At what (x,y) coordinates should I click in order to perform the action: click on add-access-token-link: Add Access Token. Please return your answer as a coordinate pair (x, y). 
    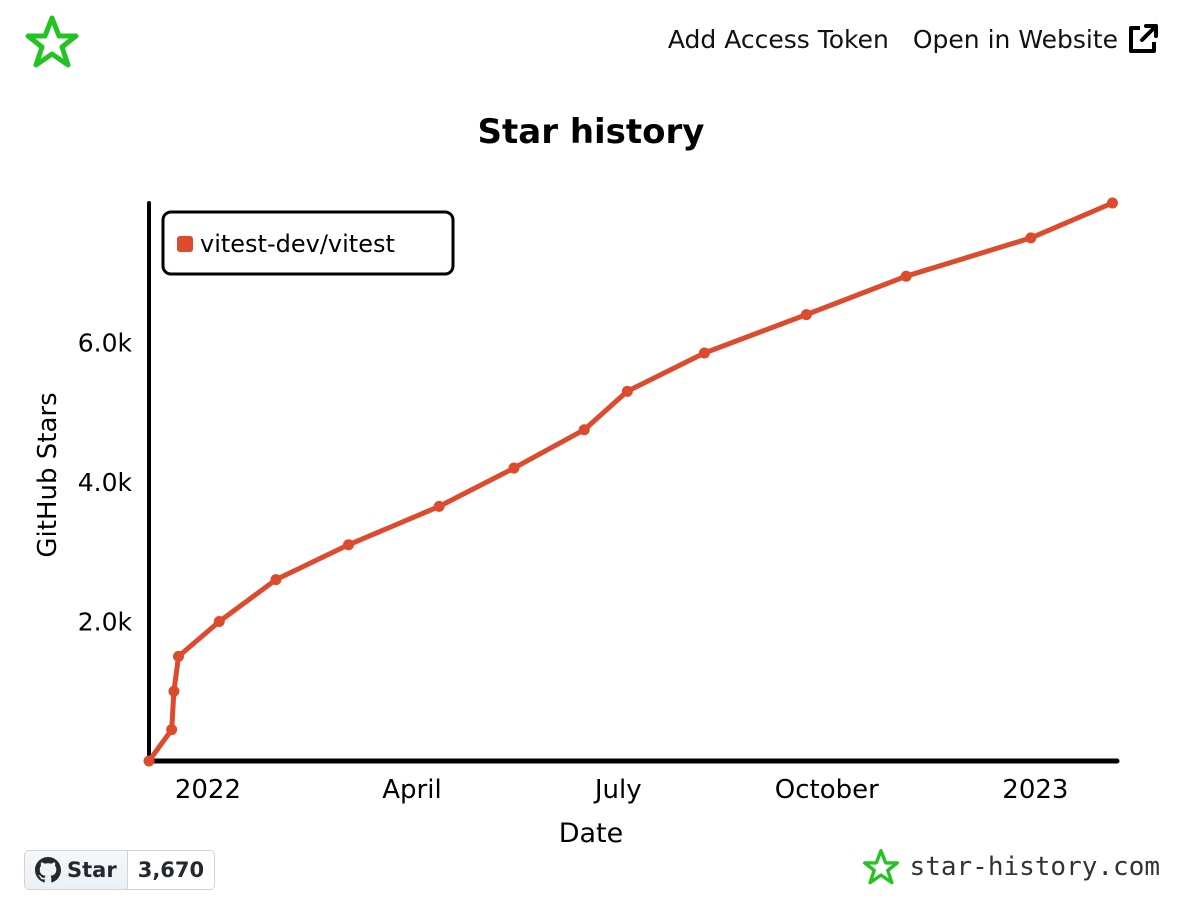
    Looking at the image, I should click on (778, 39).